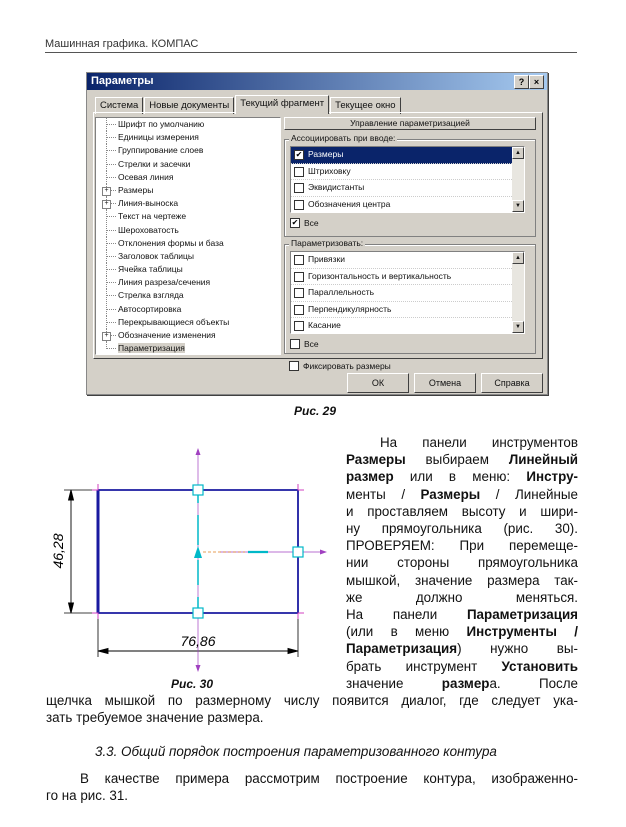  What do you see at coordinates (188, 230) in the screenshot?
I see `tree-item: Шероховатость` at bounding box center [188, 230].